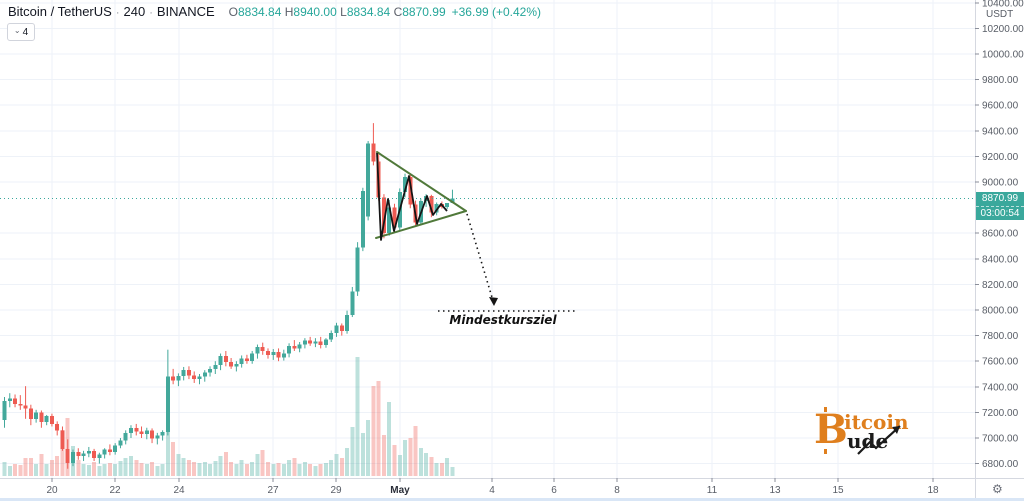 The height and width of the screenshot is (501, 1024). I want to click on last-price-badge: 8870.99 03:00:54, so click(1000, 206).